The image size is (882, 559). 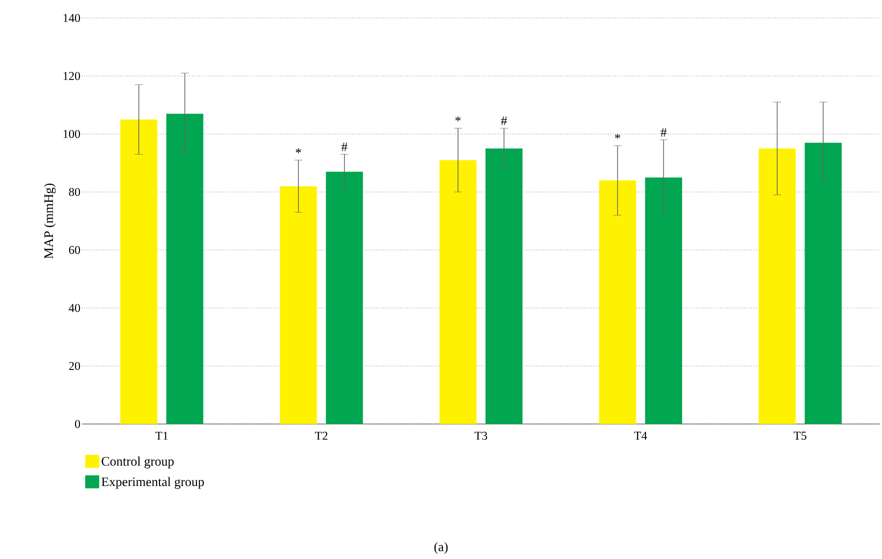 I want to click on x-tick-label: T3, so click(x=481, y=436).